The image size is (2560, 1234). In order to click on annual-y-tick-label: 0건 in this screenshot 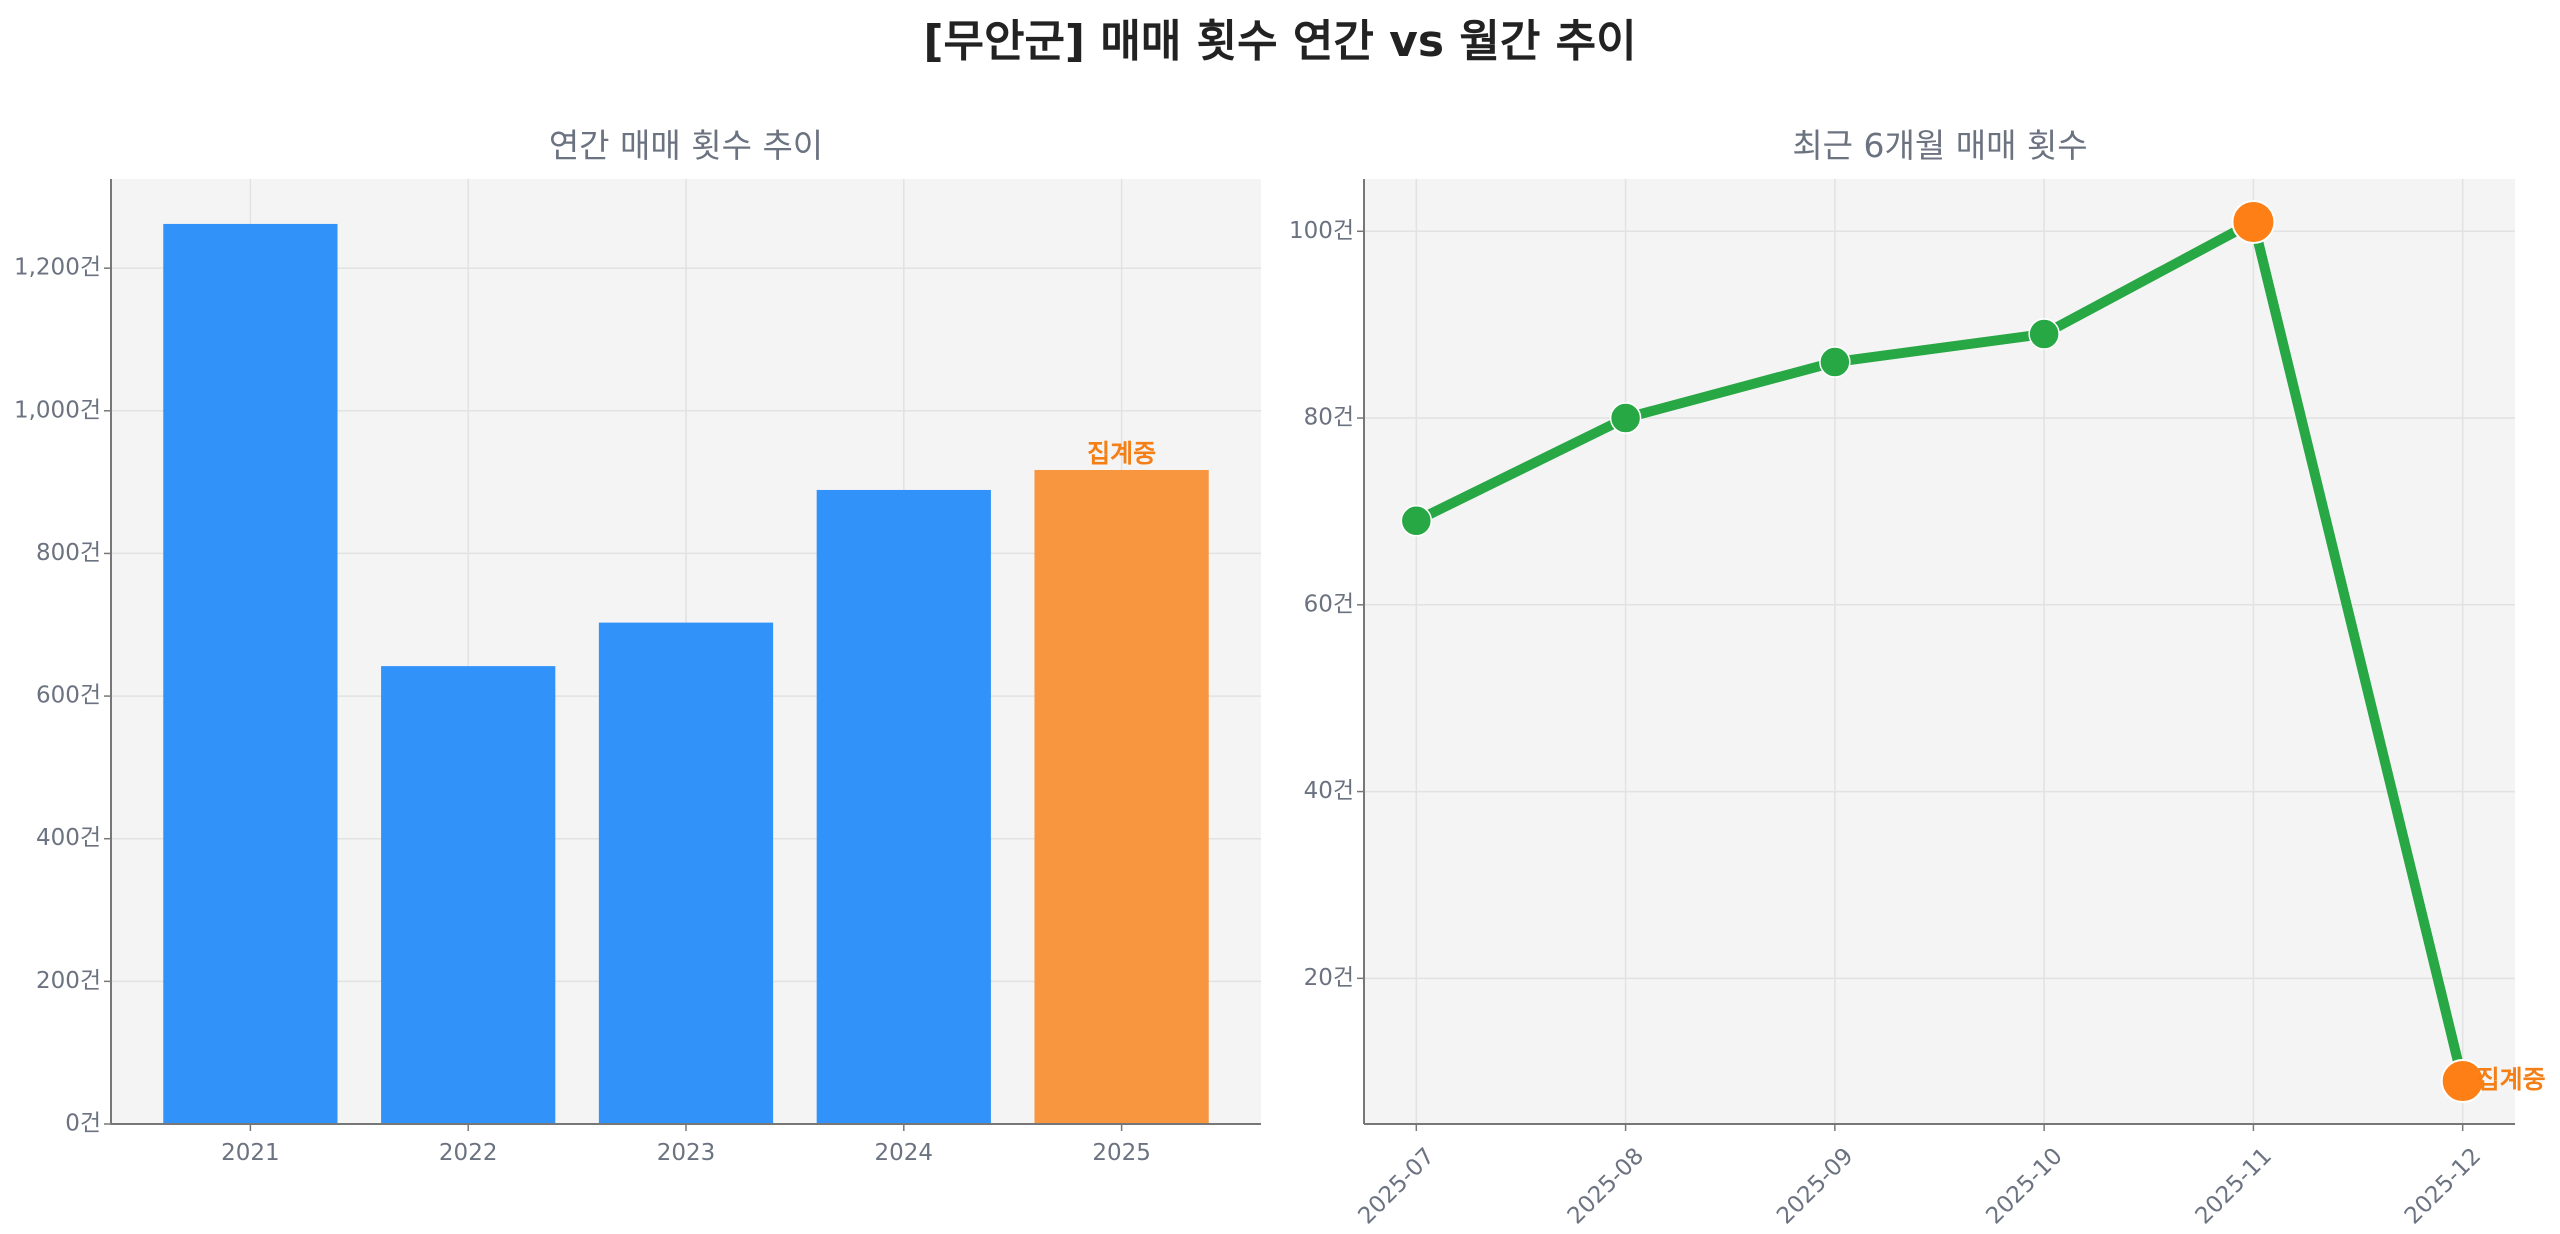, I will do `click(83, 1124)`.